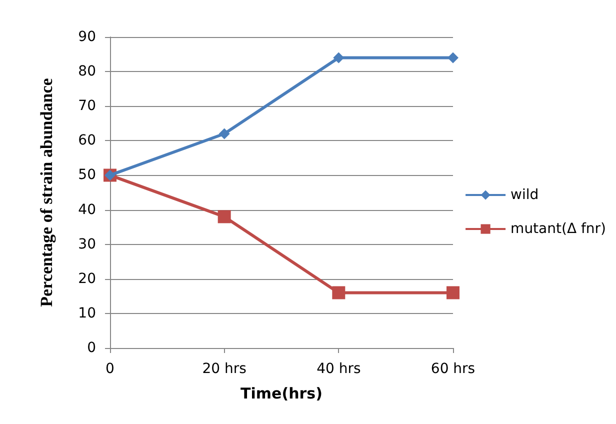 Image resolution: width=616 pixels, height=424 pixels. What do you see at coordinates (524, 195) in the screenshot?
I see `legend-label: wild` at bounding box center [524, 195].